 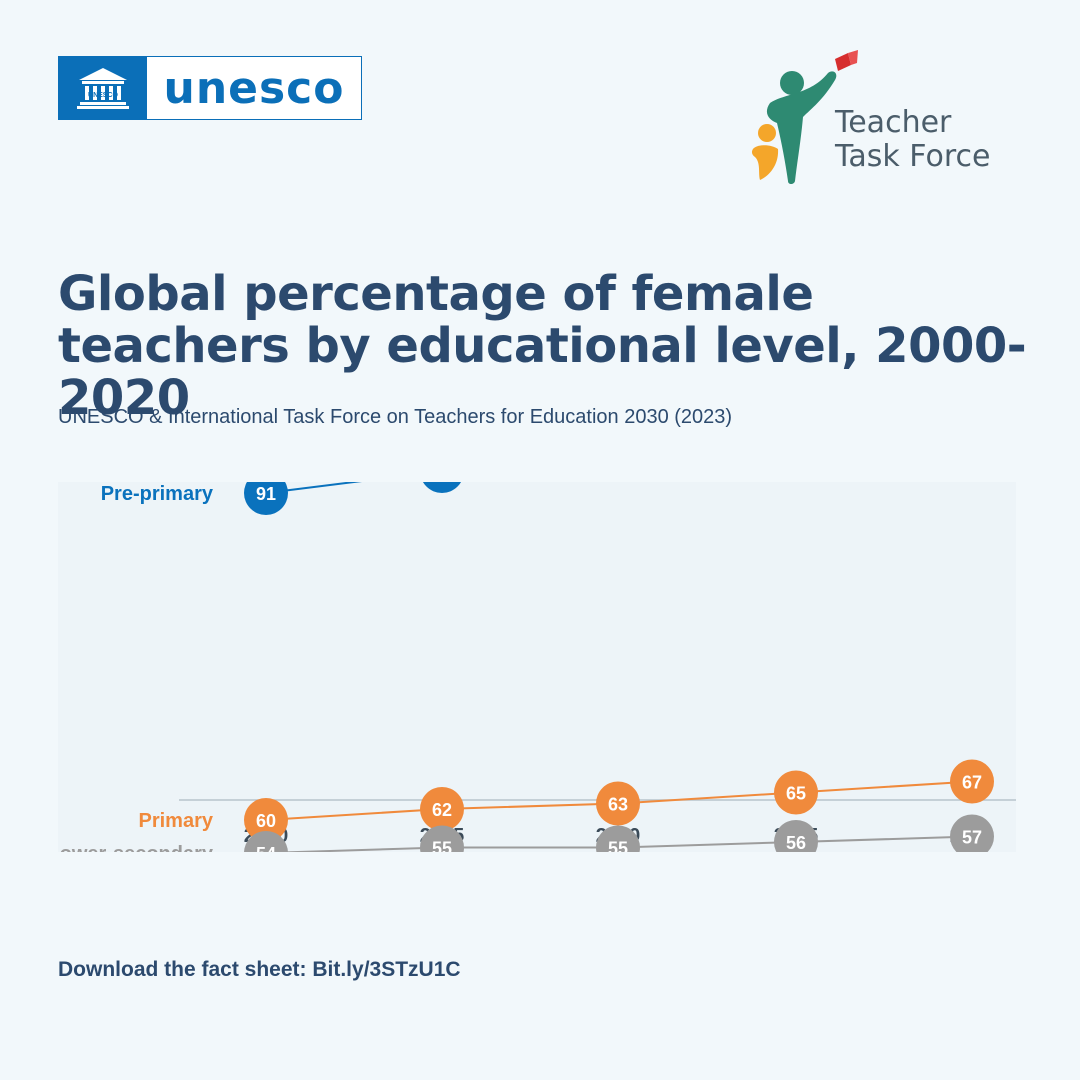 What do you see at coordinates (893, 122) in the screenshot?
I see `ttf-line-1: Teacher` at bounding box center [893, 122].